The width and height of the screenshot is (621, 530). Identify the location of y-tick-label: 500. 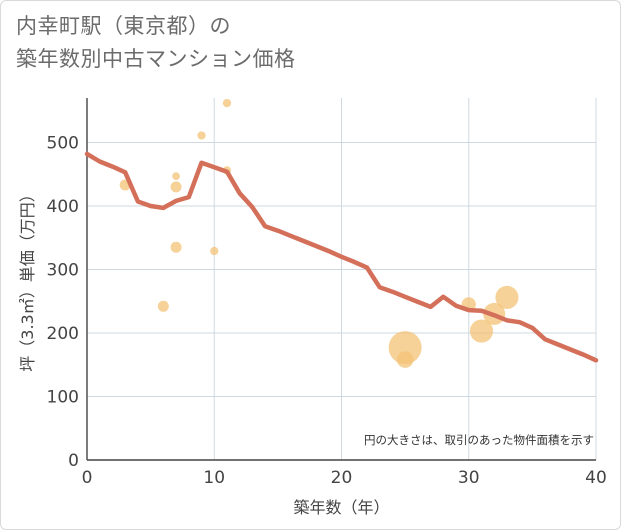
(63, 143).